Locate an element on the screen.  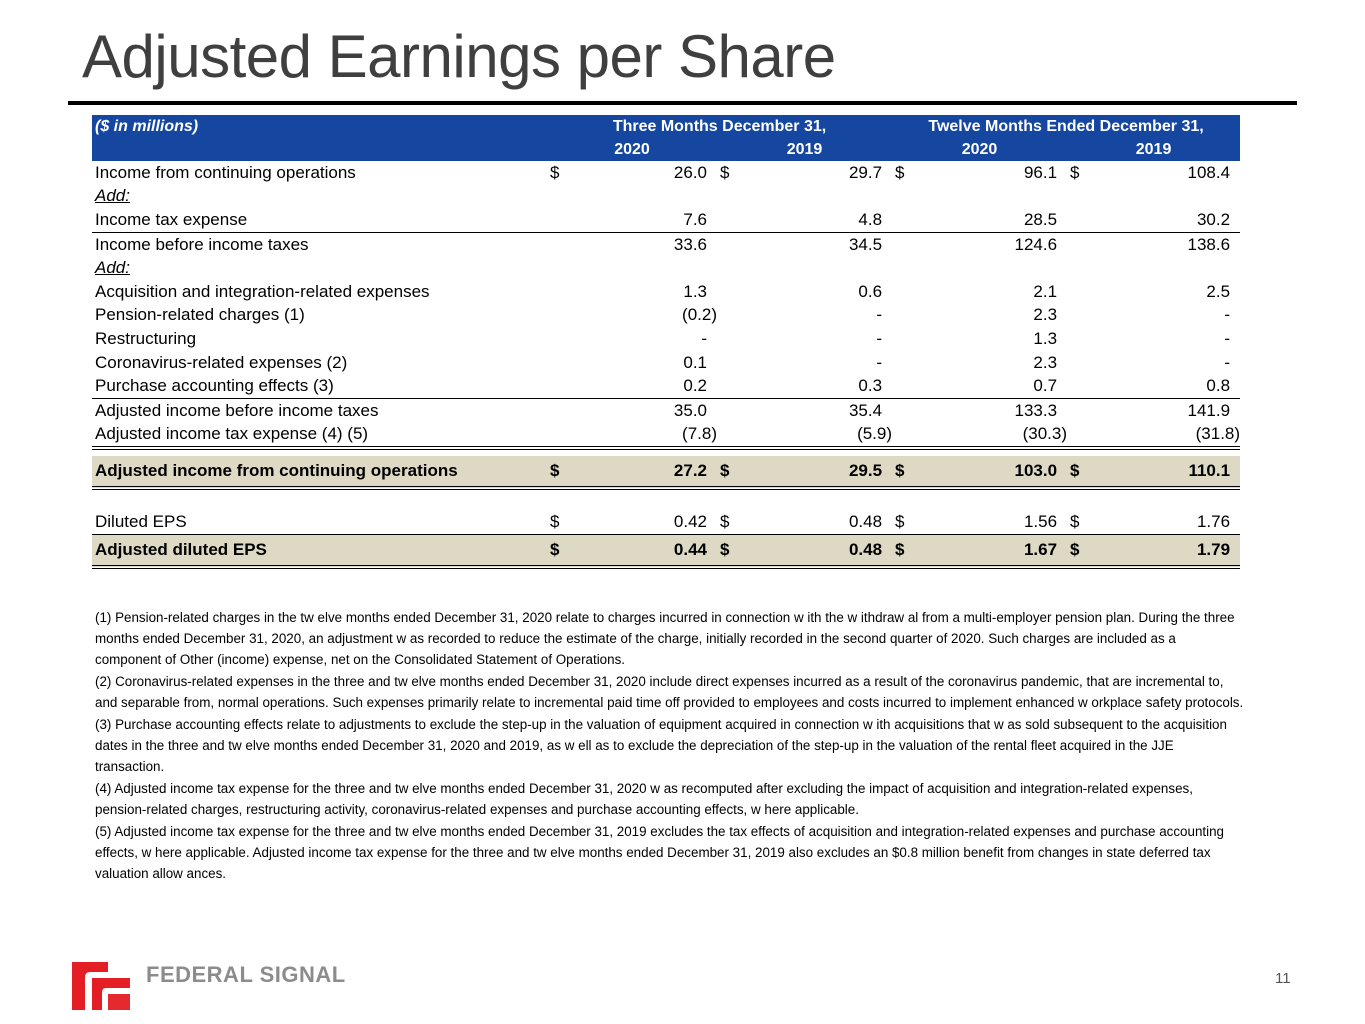
cell-value: 0.8 is located at coordinates (1164, 386).